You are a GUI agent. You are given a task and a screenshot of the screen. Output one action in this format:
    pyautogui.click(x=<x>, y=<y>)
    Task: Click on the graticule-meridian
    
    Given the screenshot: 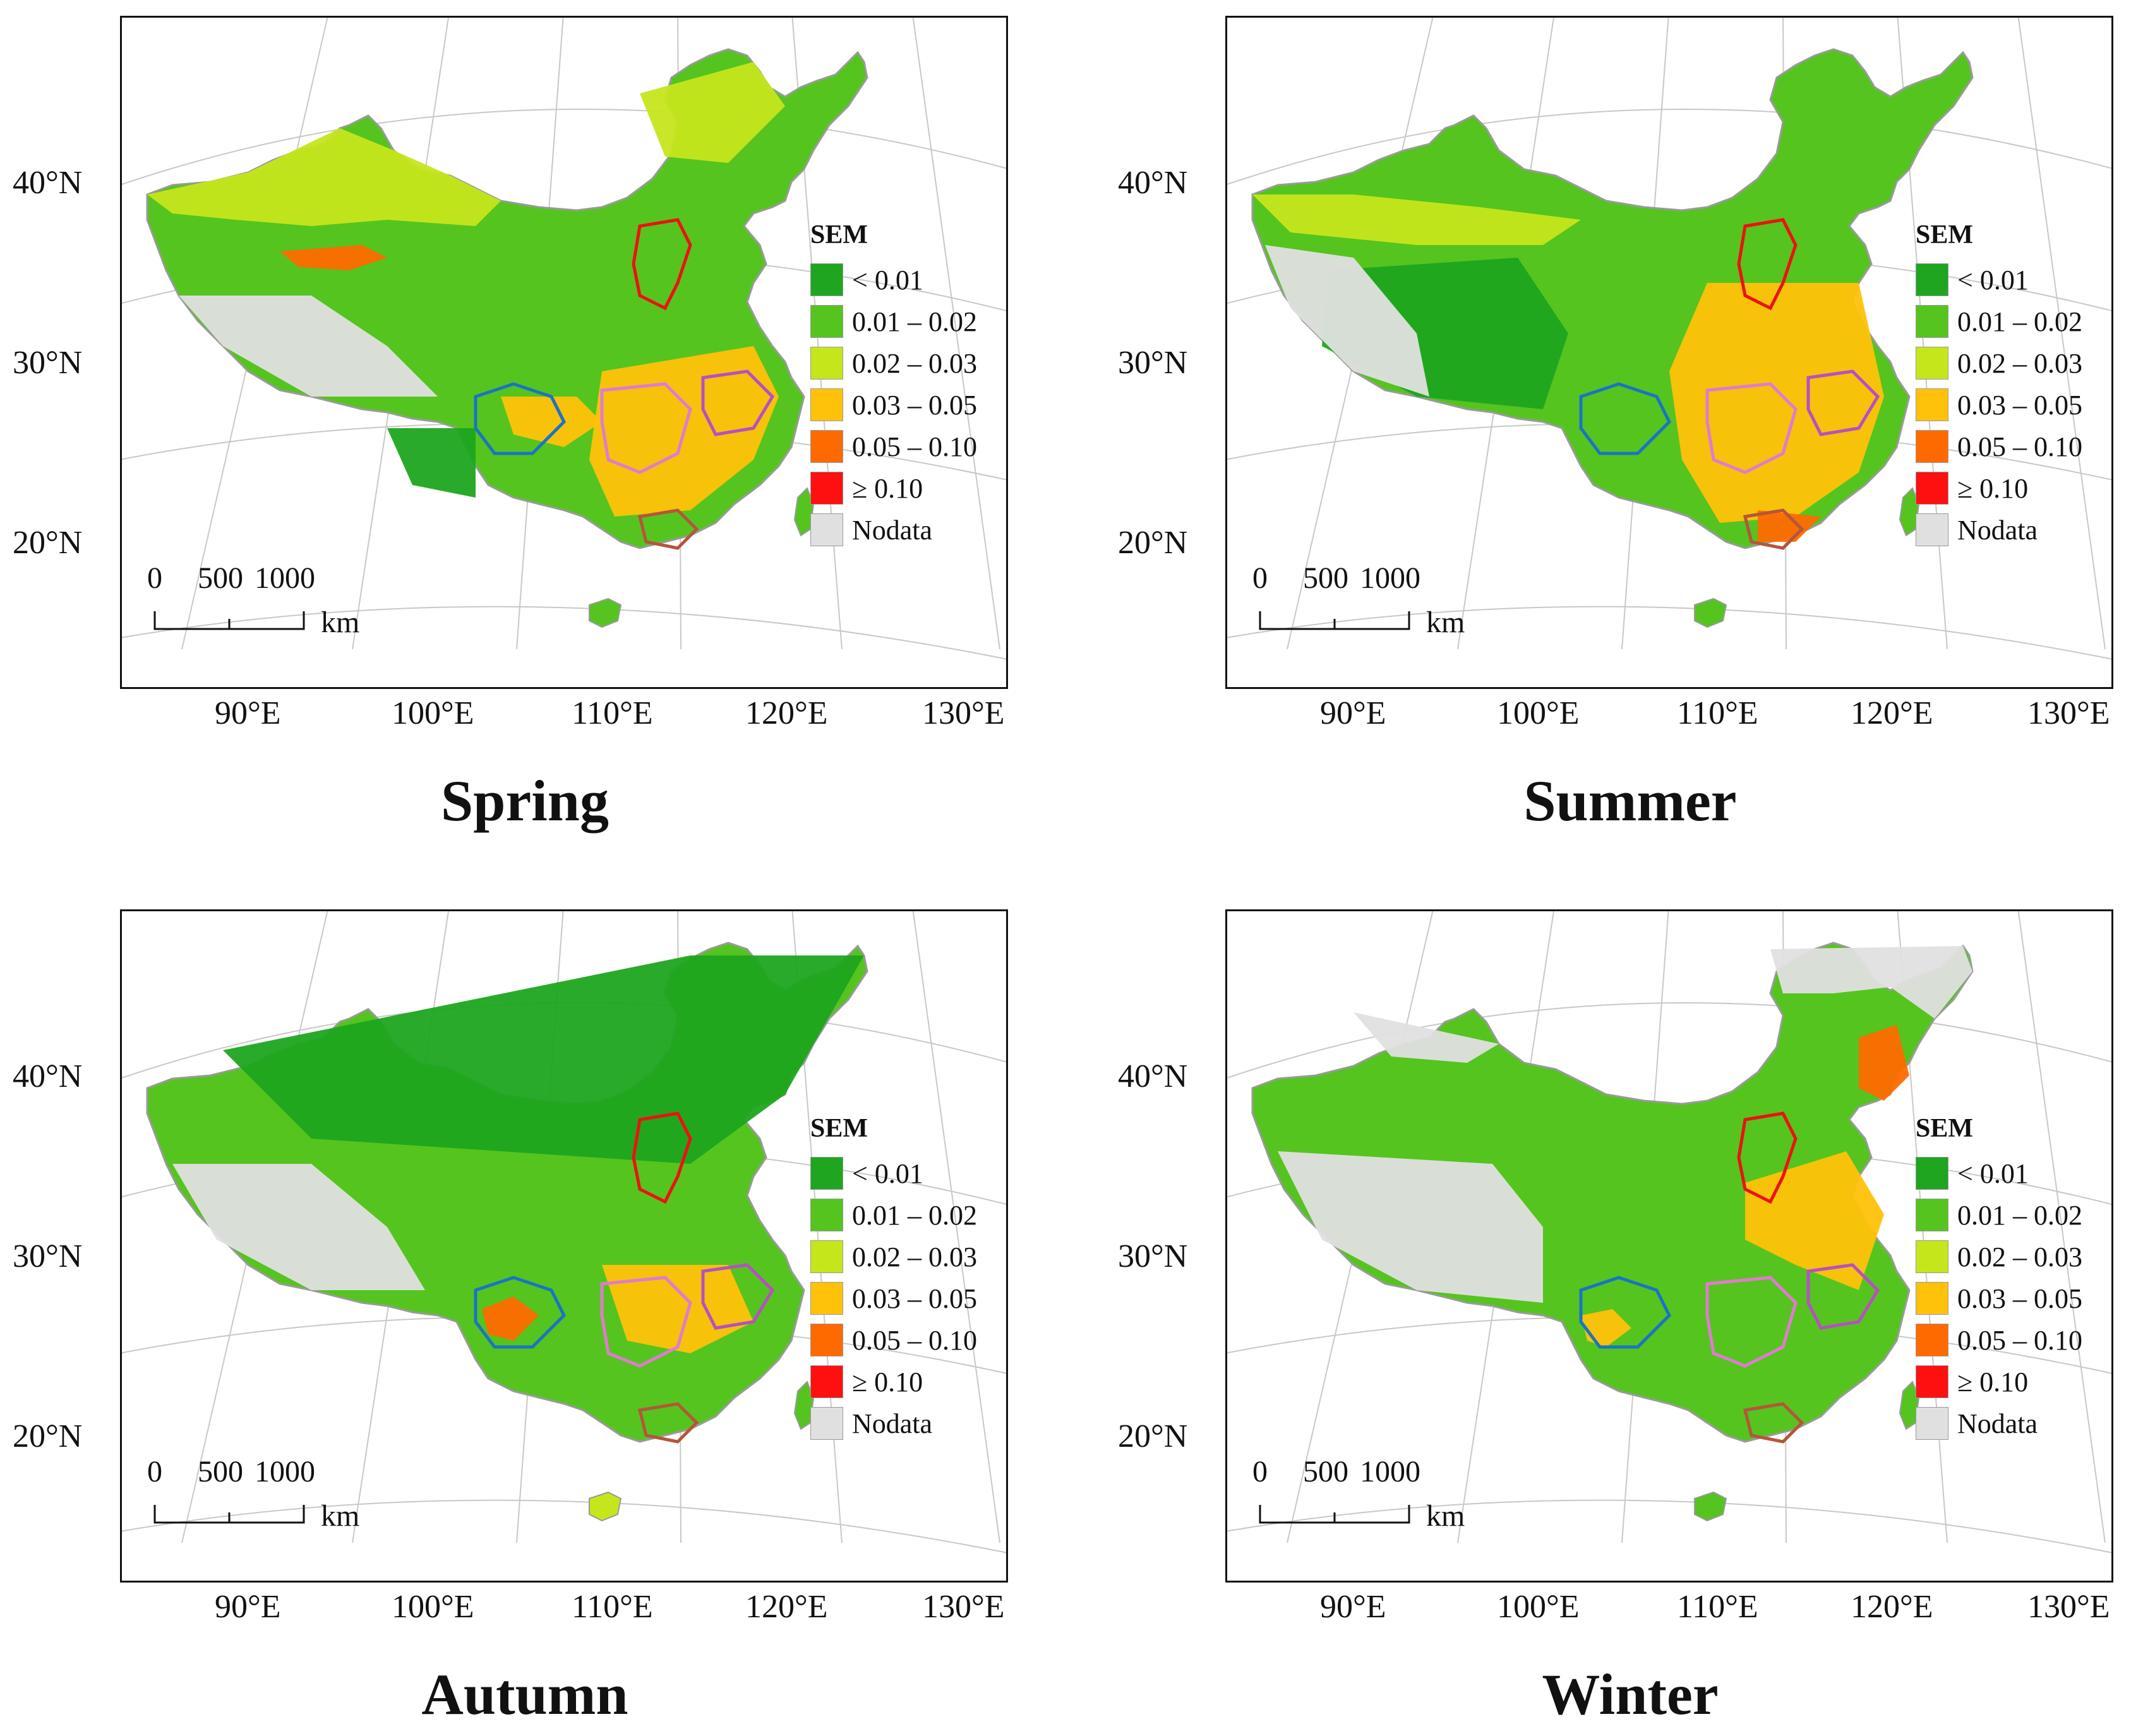 What is the action you would take?
    pyautogui.click(x=2061, y=1227)
    